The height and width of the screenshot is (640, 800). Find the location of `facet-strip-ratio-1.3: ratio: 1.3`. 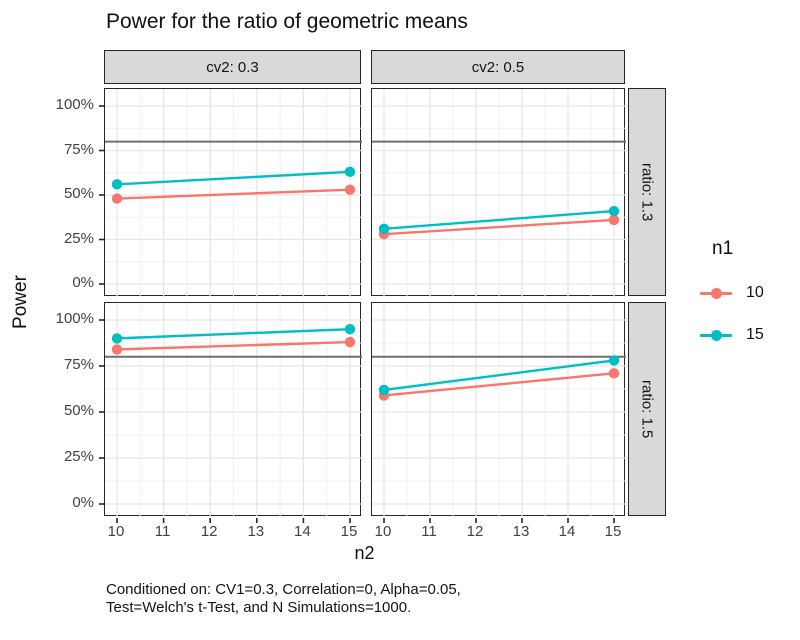

facet-strip-ratio-1.3: ratio: 1.3 is located at coordinates (647, 192).